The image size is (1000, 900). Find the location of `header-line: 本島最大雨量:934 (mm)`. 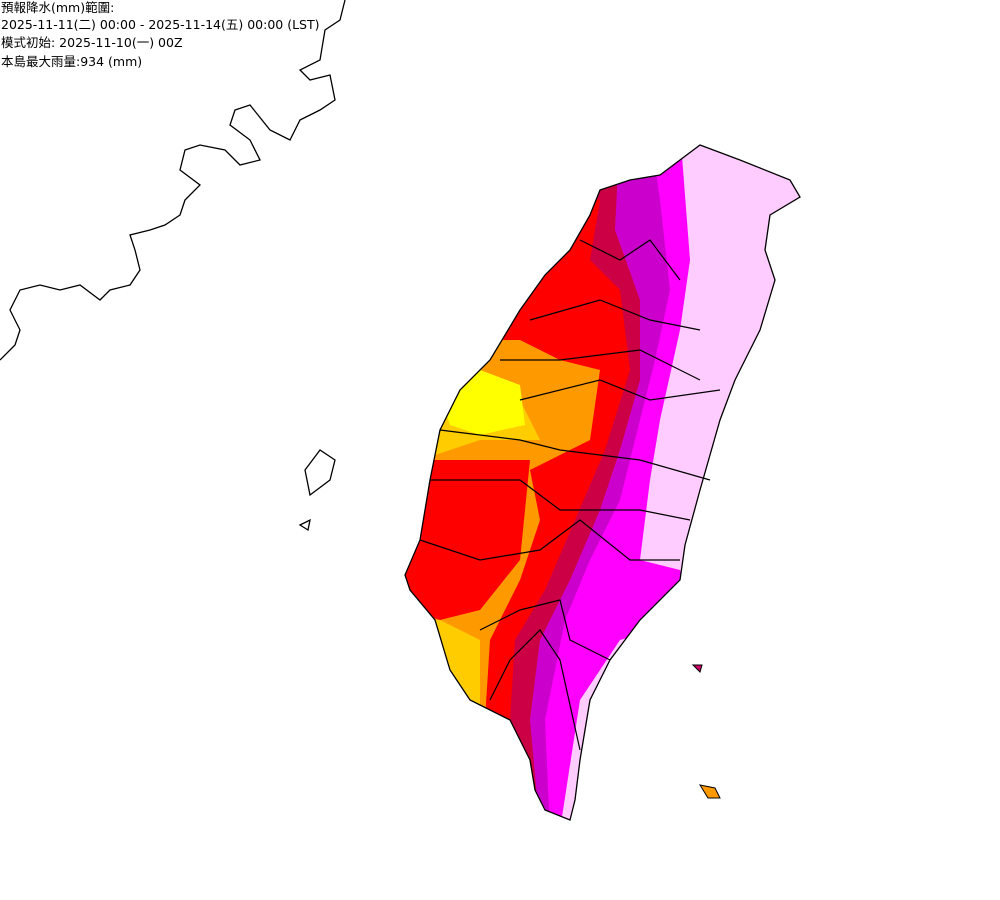

header-line: 本島最大雨量:934 (mm) is located at coordinates (72, 61).